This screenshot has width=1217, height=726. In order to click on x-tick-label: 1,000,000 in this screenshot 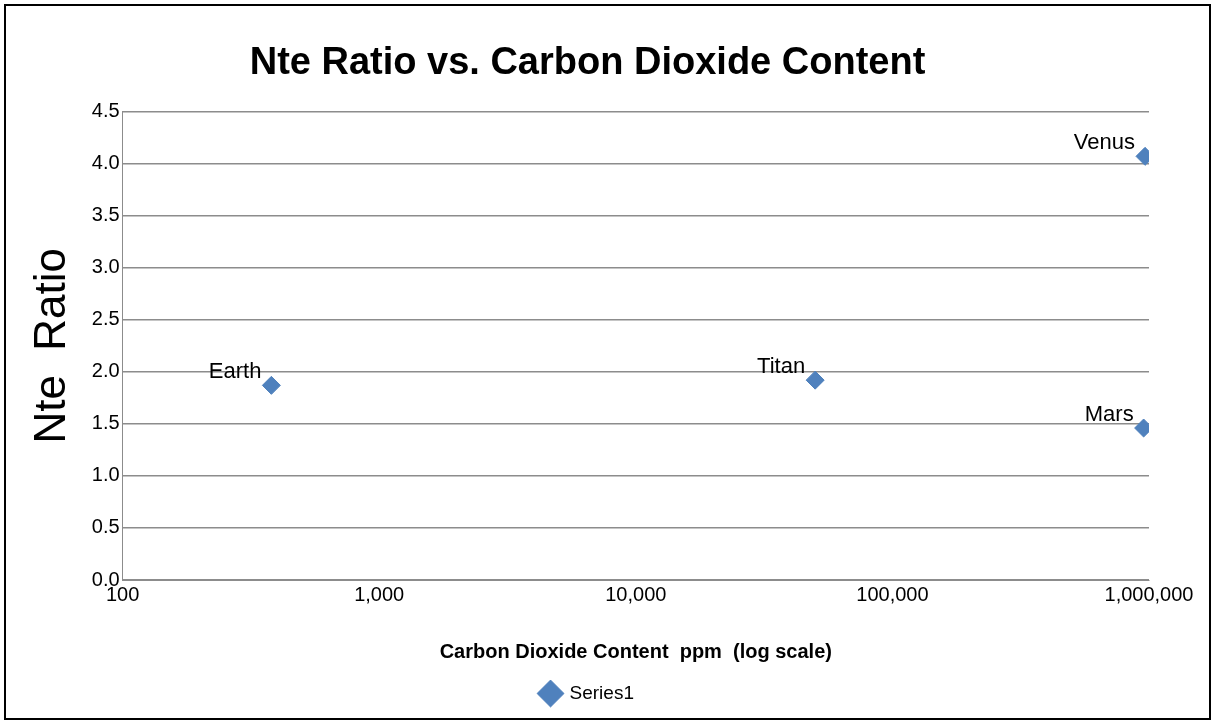, I will do `click(1149, 593)`.